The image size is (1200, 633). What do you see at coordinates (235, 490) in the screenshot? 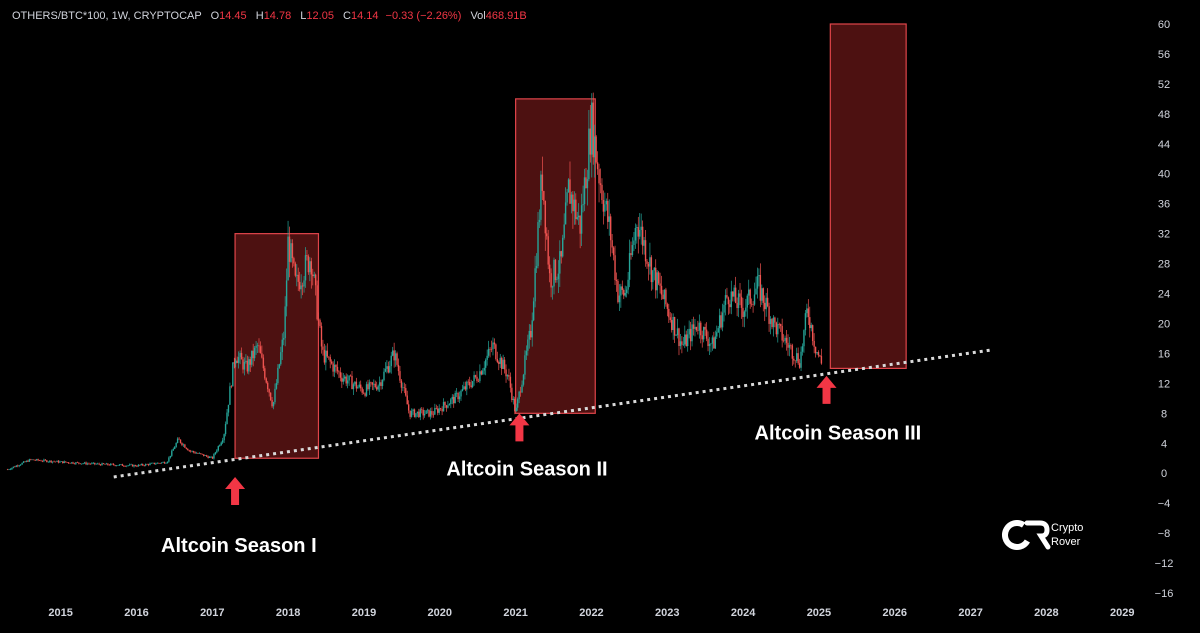
I see `up-arrow-icon` at bounding box center [235, 490].